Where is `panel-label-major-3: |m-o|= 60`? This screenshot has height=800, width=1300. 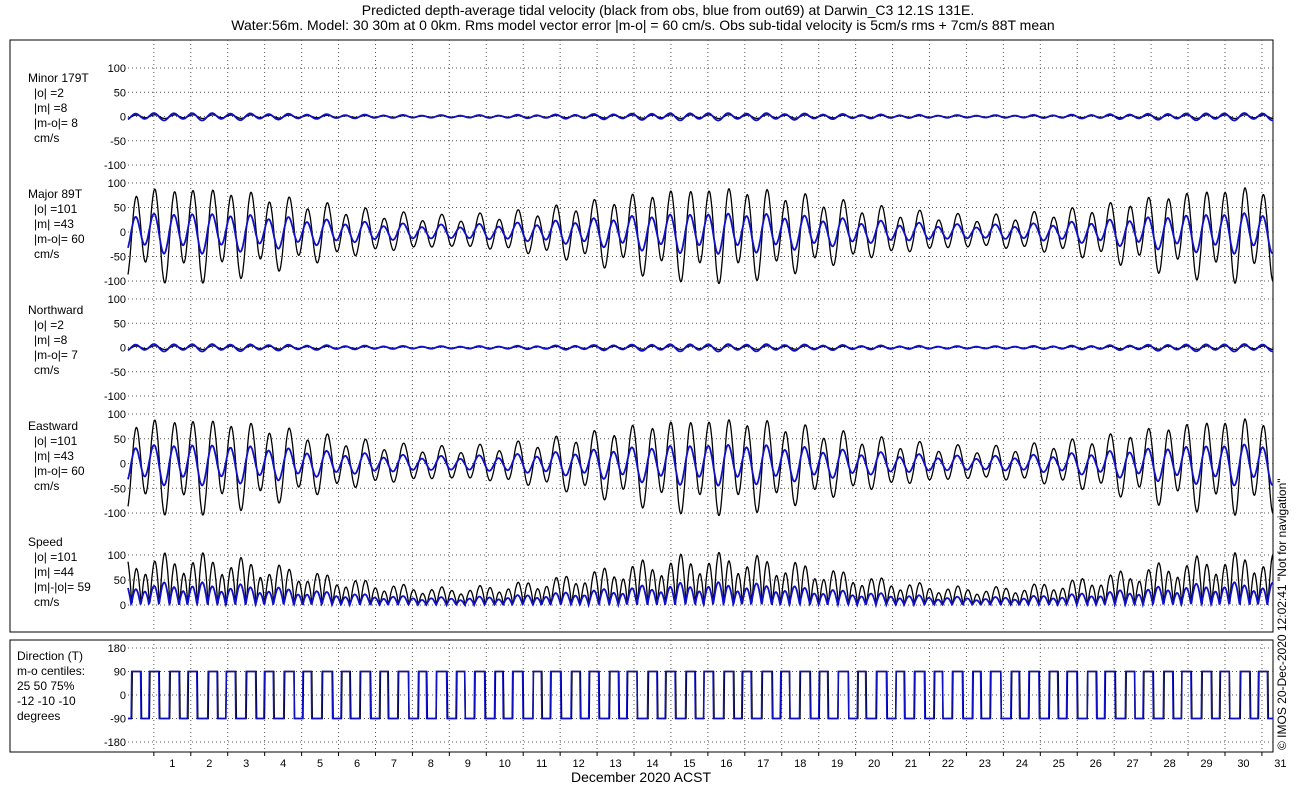
panel-label-major-3: |m-o|= 60 is located at coordinates (59, 239).